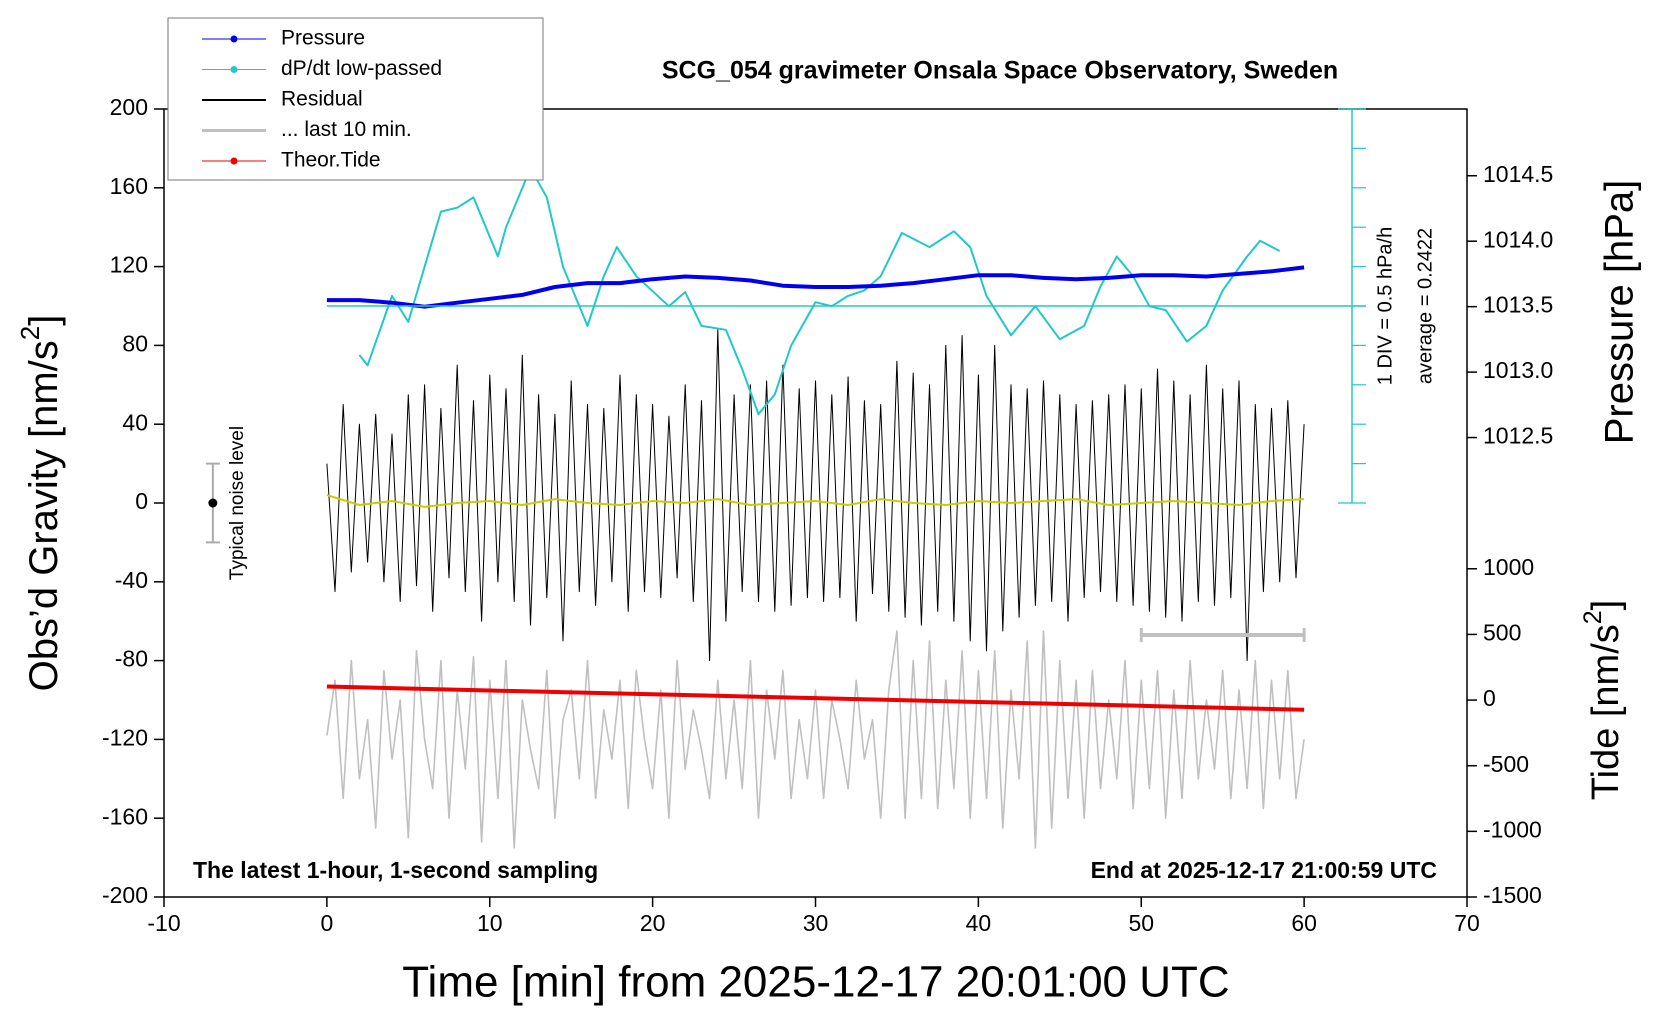 The image size is (1660, 1020). Describe the element at coordinates (1141, 923) in the screenshot. I see `x-tick-label: 50` at that location.